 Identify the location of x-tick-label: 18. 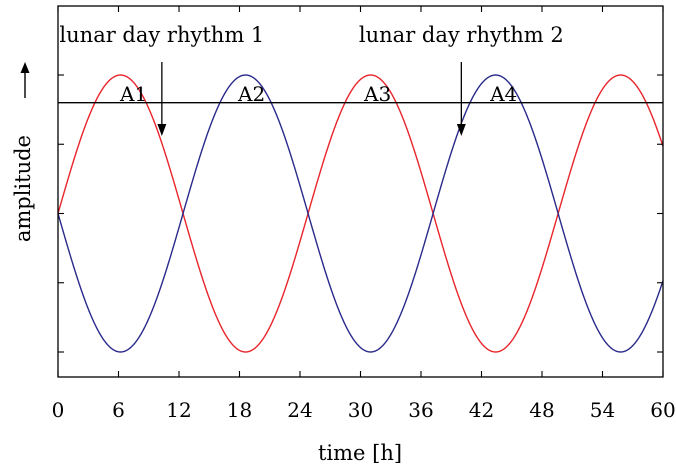
(239, 410).